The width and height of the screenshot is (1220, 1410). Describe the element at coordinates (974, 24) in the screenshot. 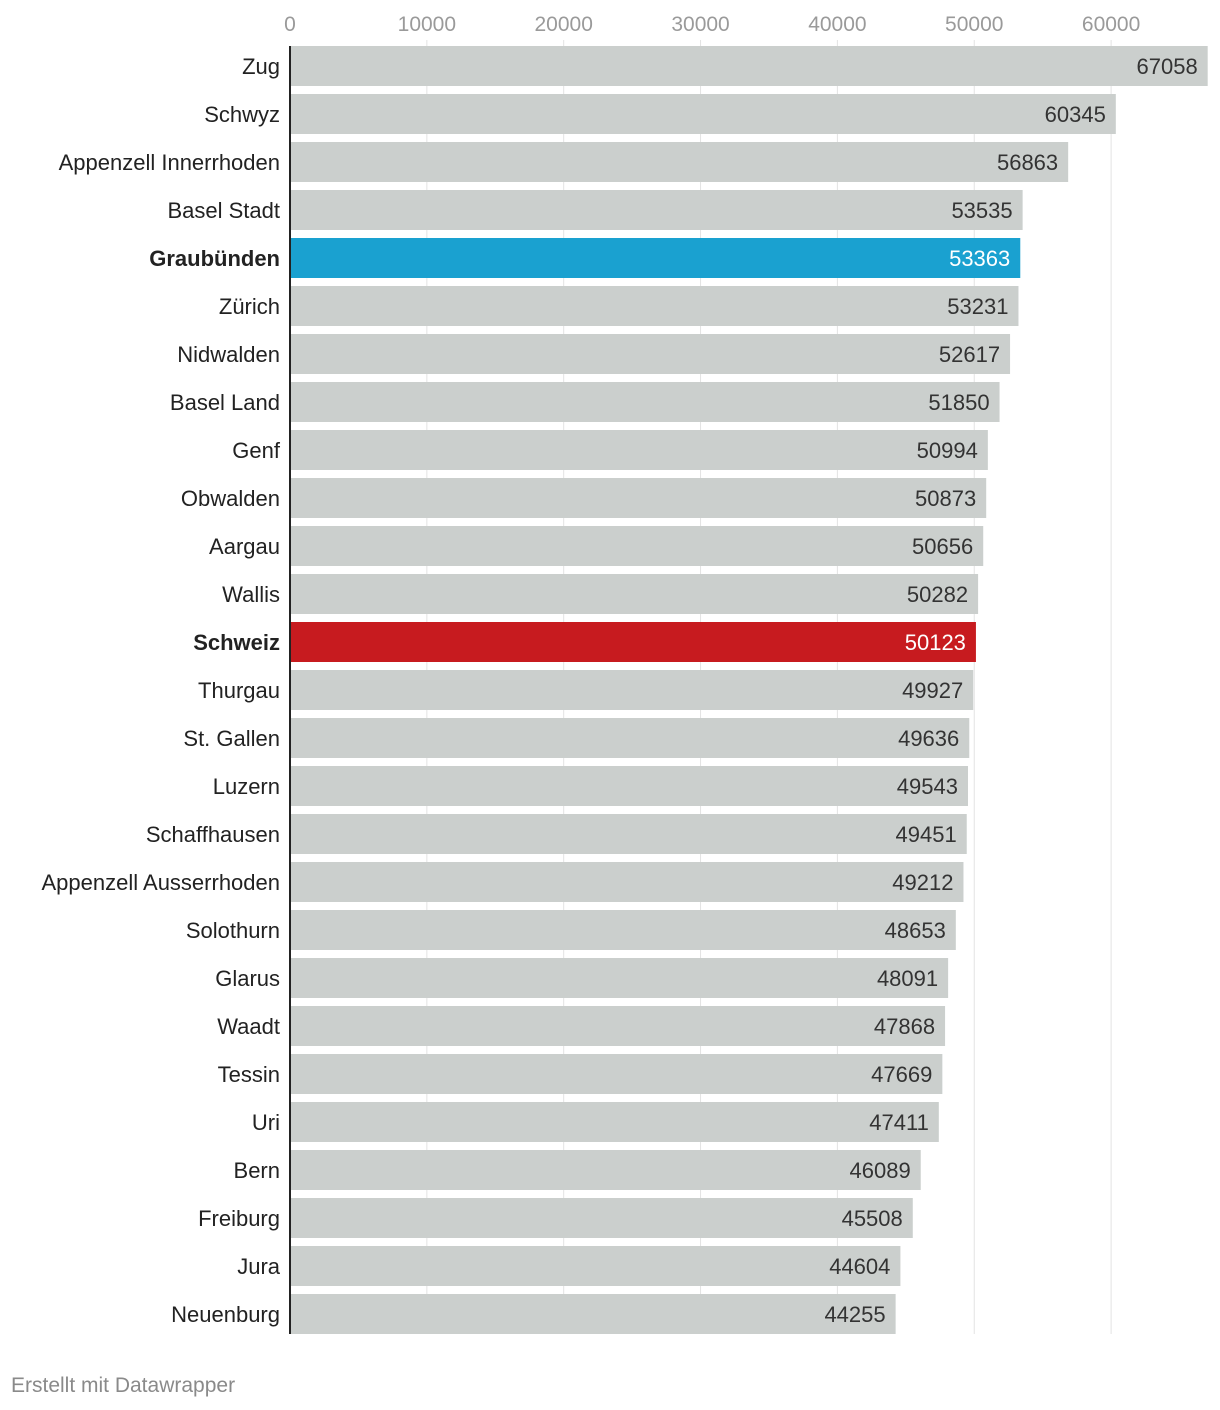

I see `x-tick-label: 50000` at that location.